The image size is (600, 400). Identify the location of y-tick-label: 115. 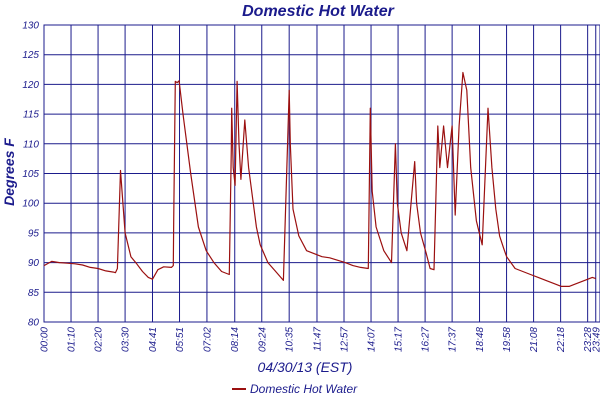
(31, 115).